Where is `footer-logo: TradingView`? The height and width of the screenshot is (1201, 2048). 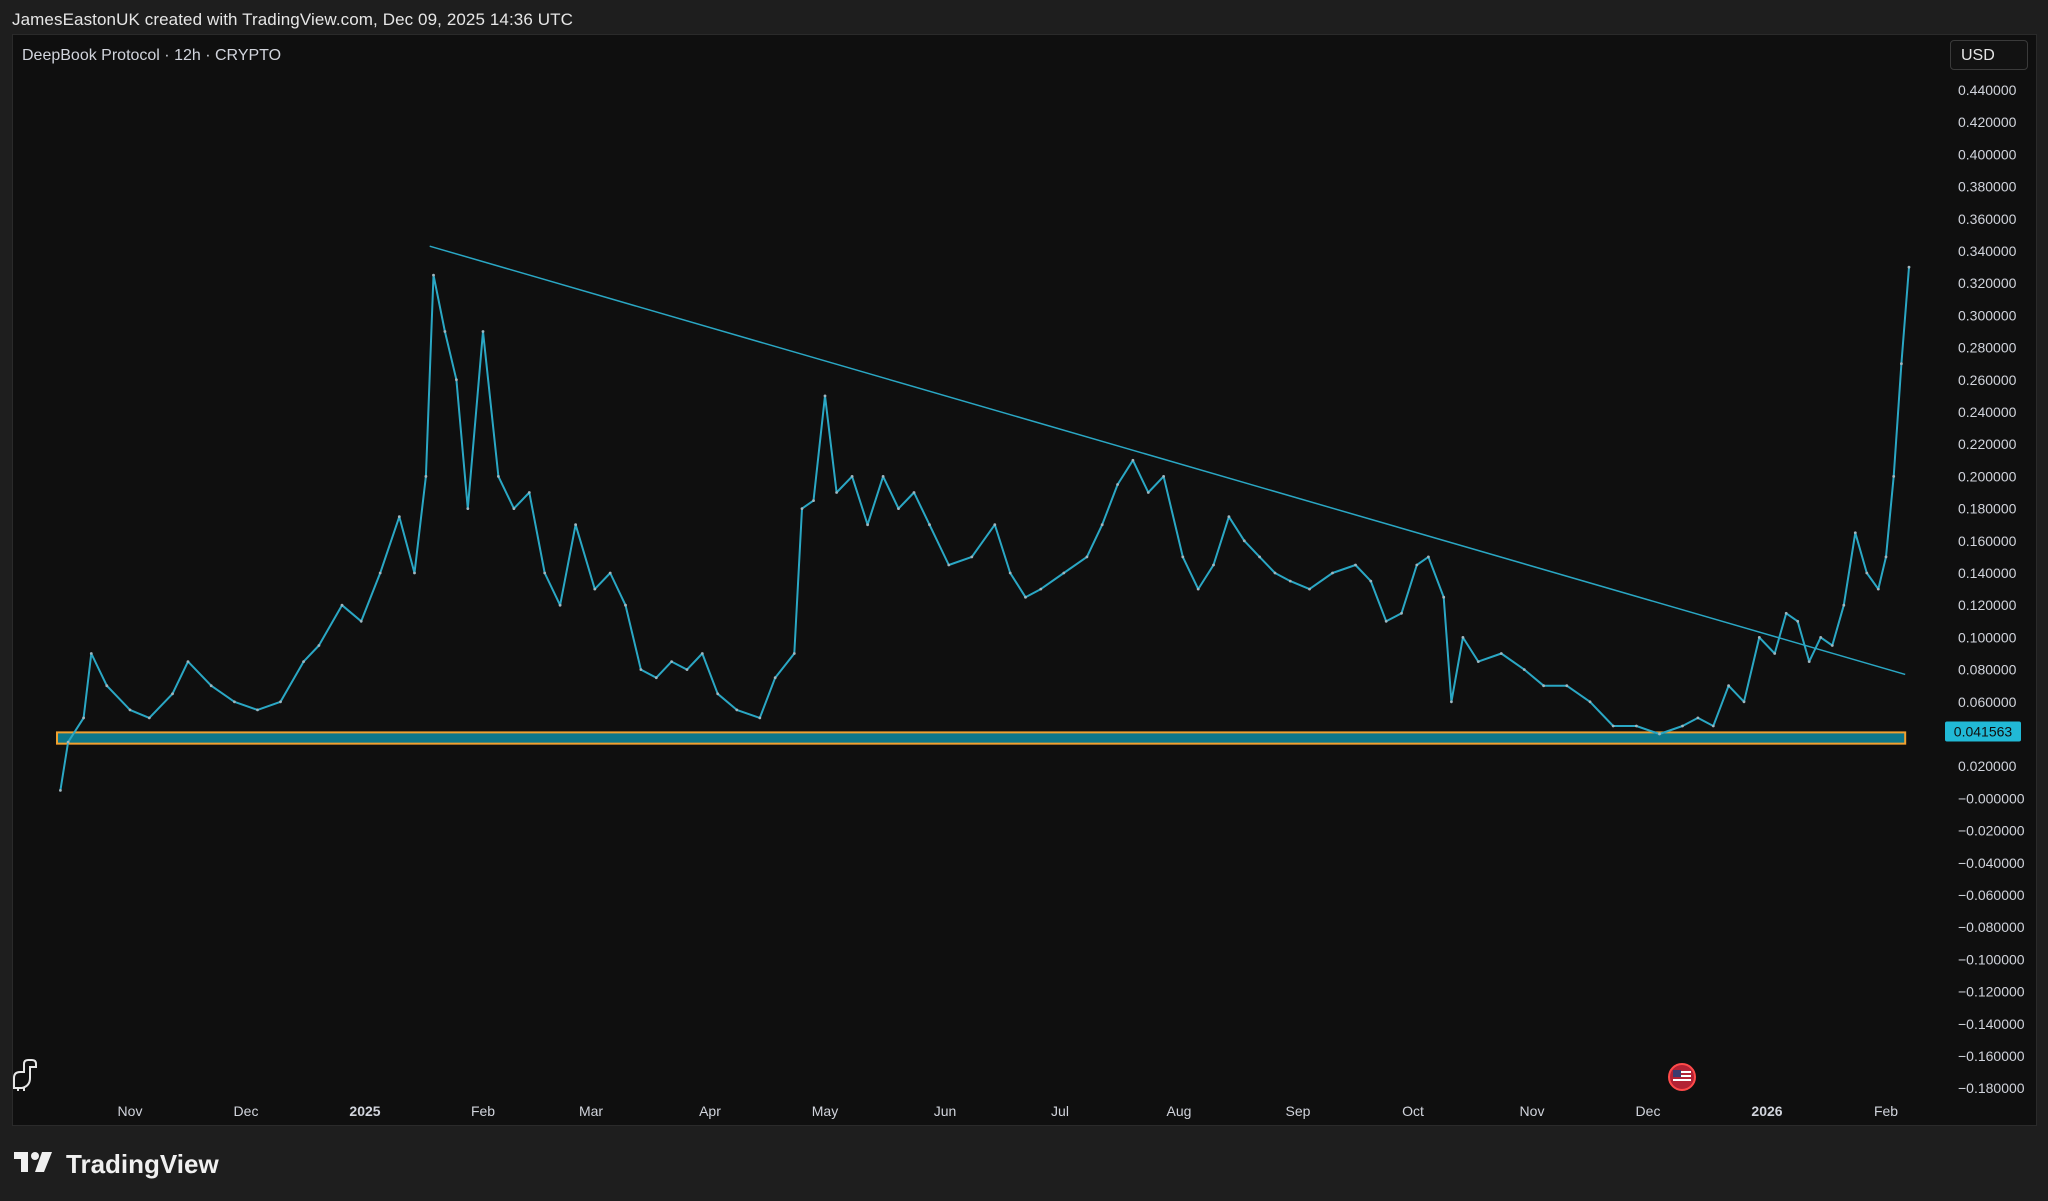 footer-logo: TradingView is located at coordinates (116, 1164).